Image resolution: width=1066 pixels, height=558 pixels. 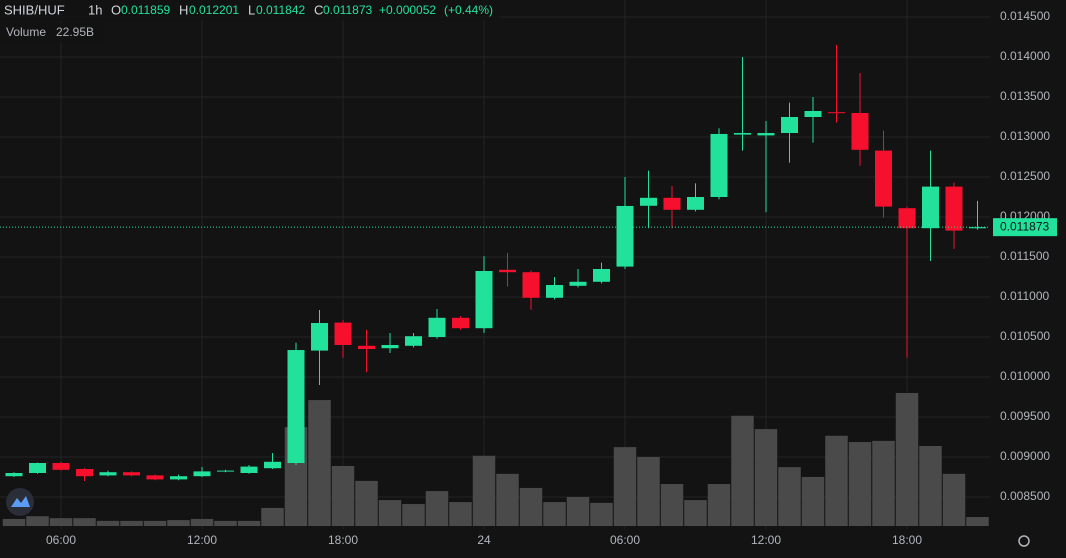 I want to click on last-price-box, so click(x=1025, y=227).